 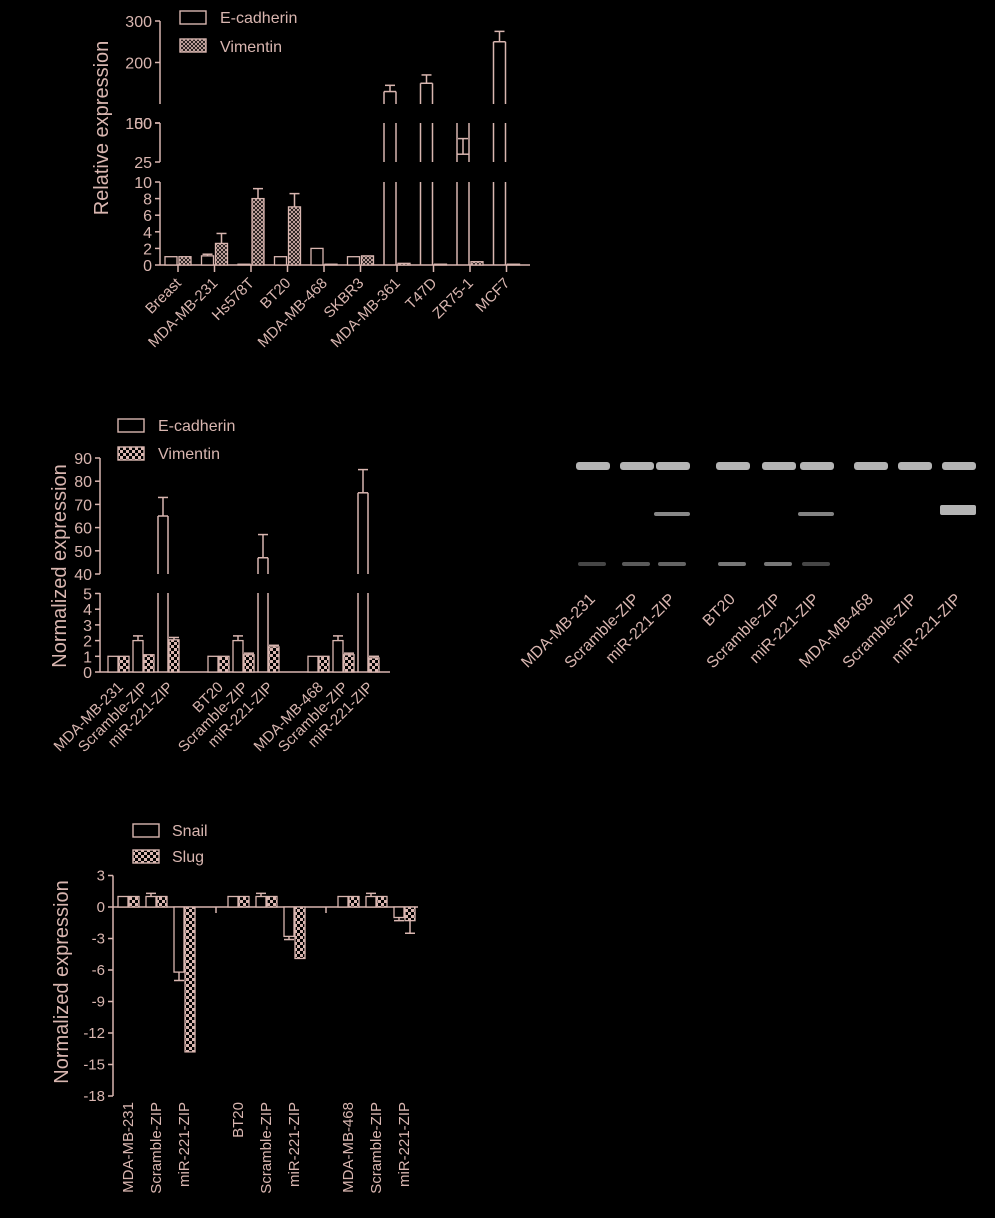 I want to click on y-tick-label: -15, so click(x=94, y=1065).